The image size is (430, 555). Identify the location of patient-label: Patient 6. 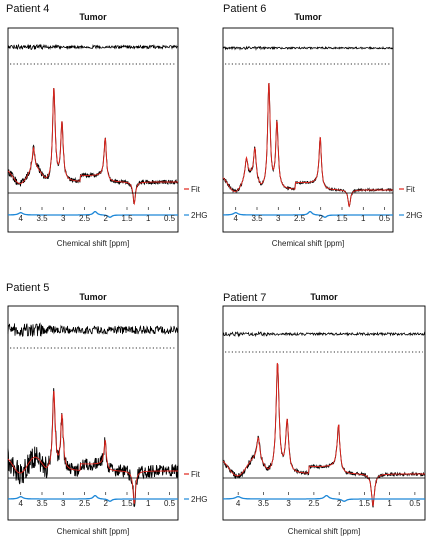
(245, 9).